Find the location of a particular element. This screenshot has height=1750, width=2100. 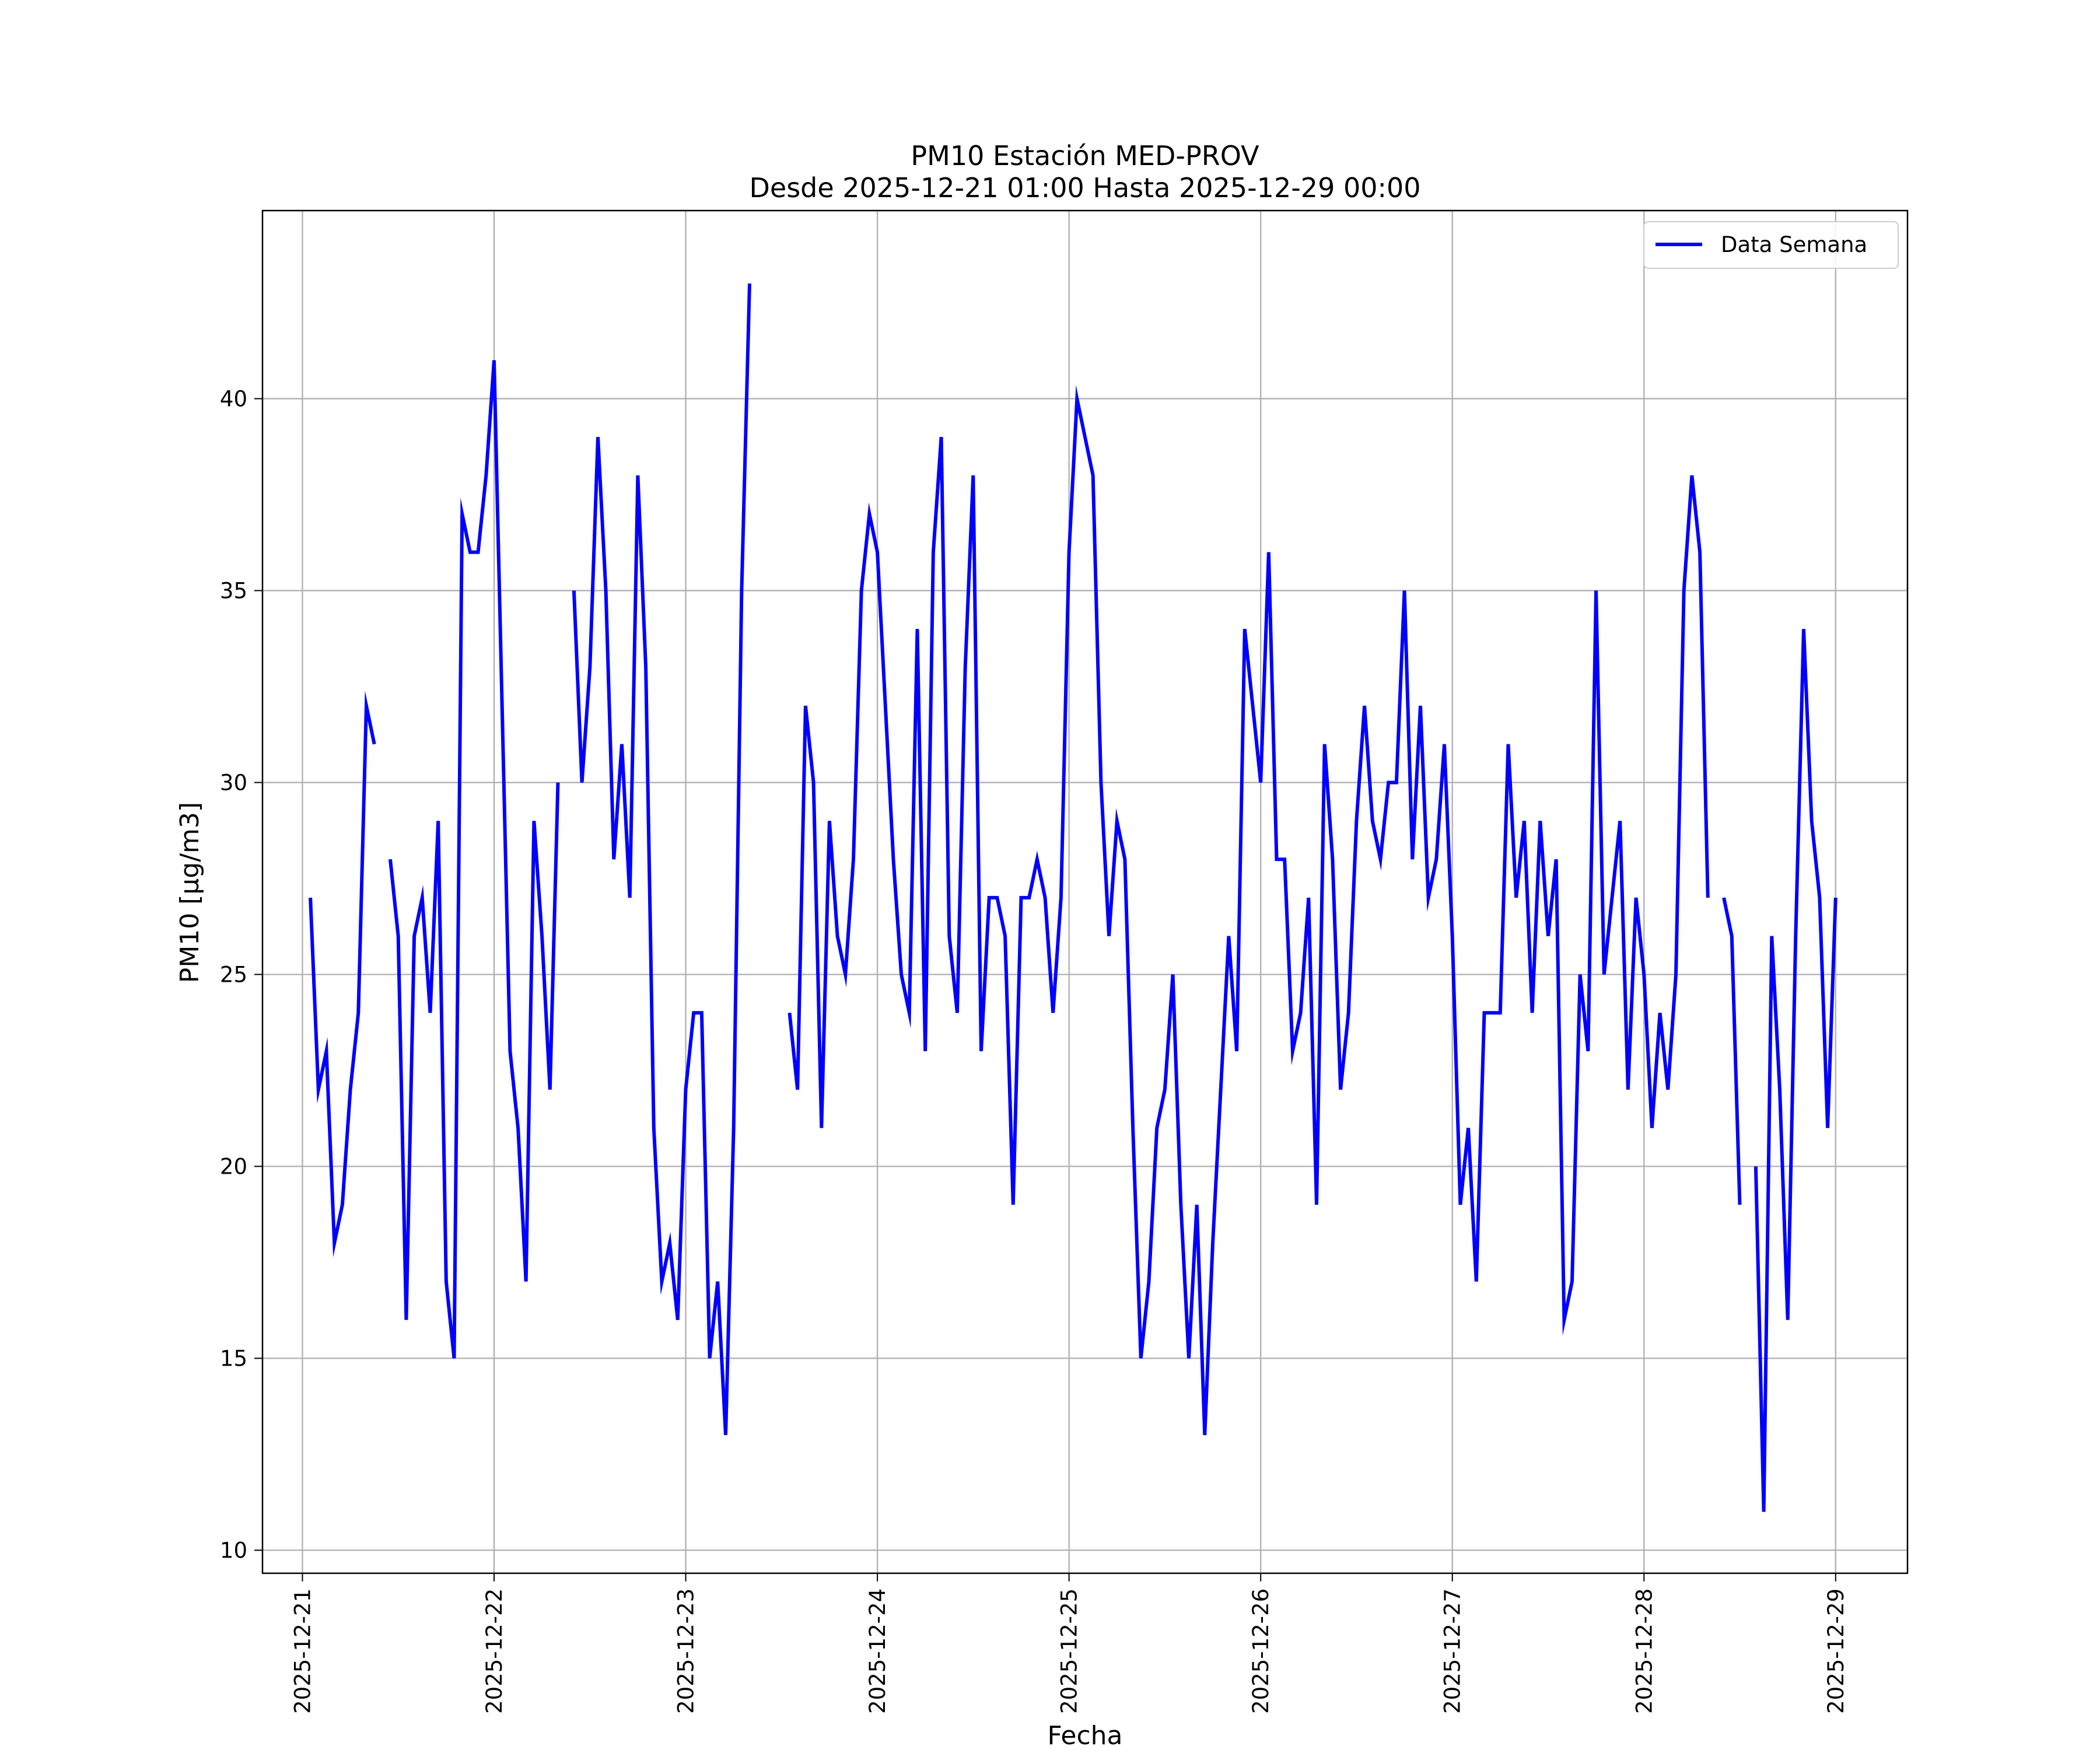

x-tick-label: 2025-12-22 is located at coordinates (494, 1651).